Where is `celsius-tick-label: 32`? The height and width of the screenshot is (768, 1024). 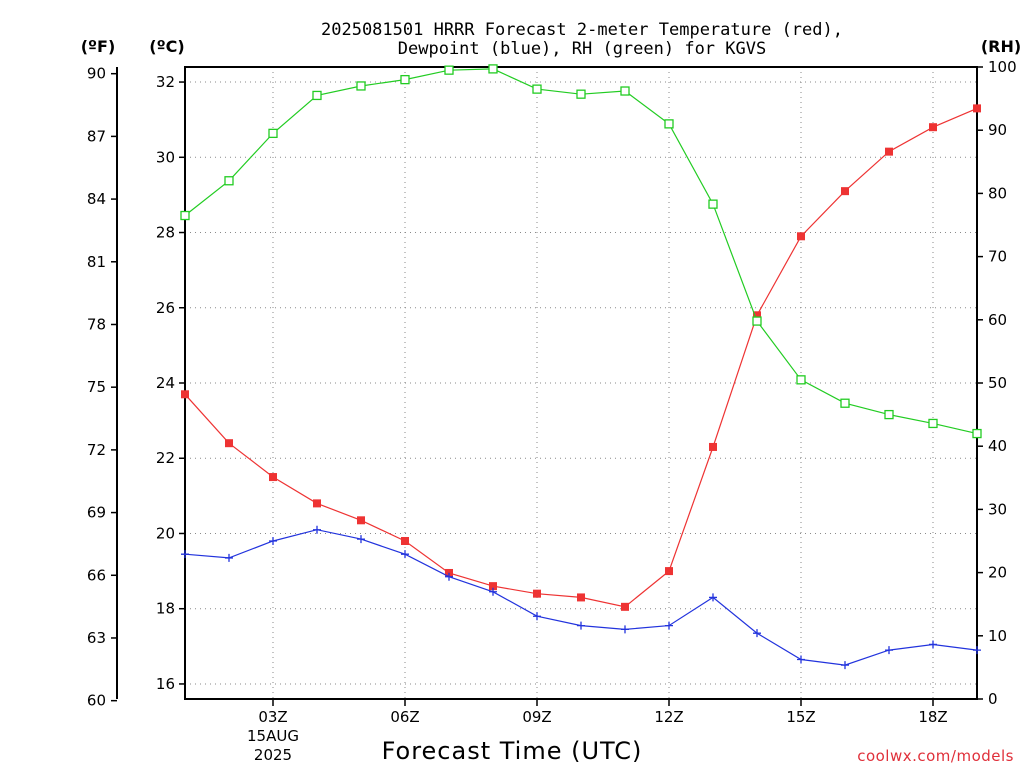
celsius-tick-label: 32 is located at coordinates (165, 82).